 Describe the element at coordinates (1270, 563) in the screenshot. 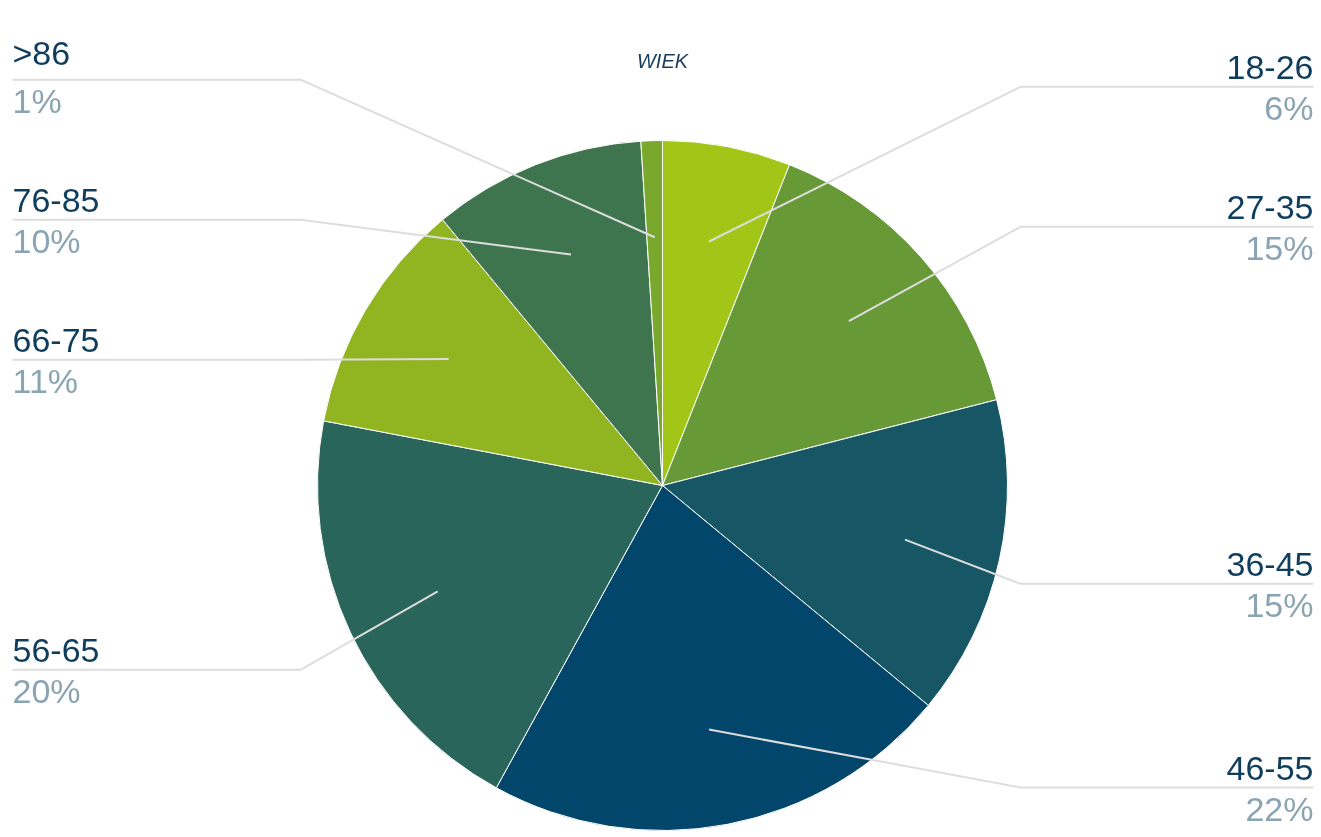

I see `slice-label: 36-45` at that location.